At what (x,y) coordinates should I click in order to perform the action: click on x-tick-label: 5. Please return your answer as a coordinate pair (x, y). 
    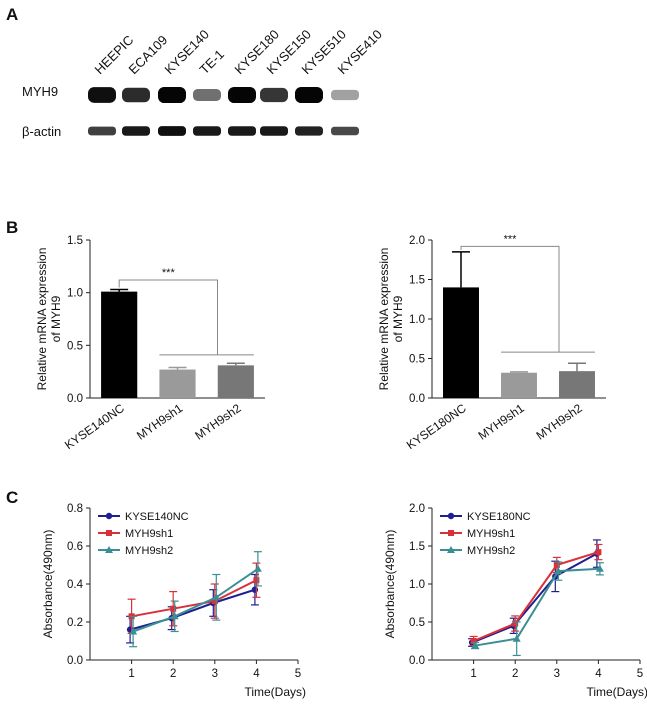
    Looking at the image, I should click on (298, 674).